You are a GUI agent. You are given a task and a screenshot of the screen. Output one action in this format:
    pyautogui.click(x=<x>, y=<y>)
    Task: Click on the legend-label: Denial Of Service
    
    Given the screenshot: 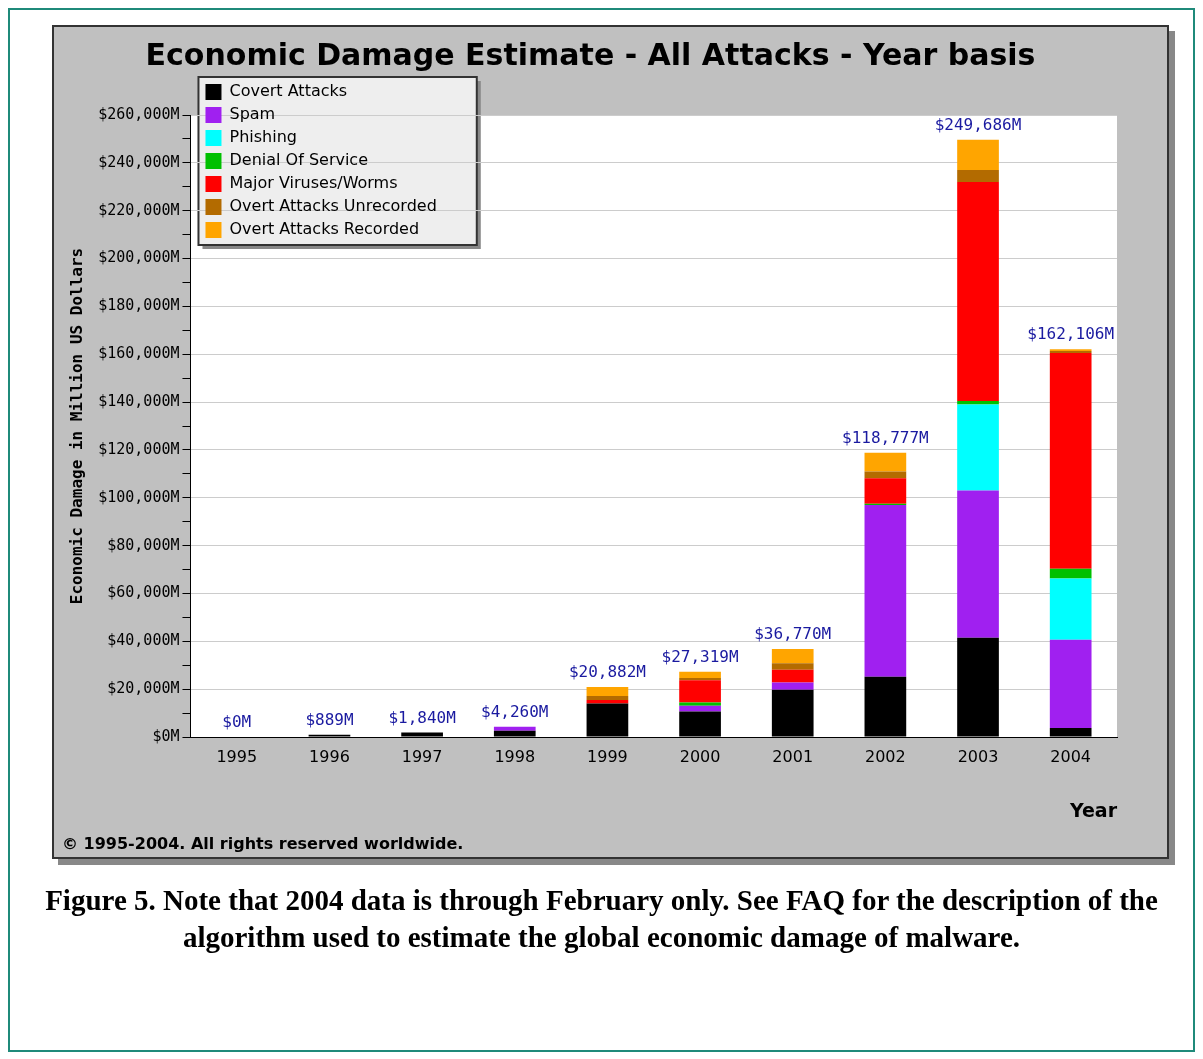 What is the action you would take?
    pyautogui.click(x=299, y=160)
    